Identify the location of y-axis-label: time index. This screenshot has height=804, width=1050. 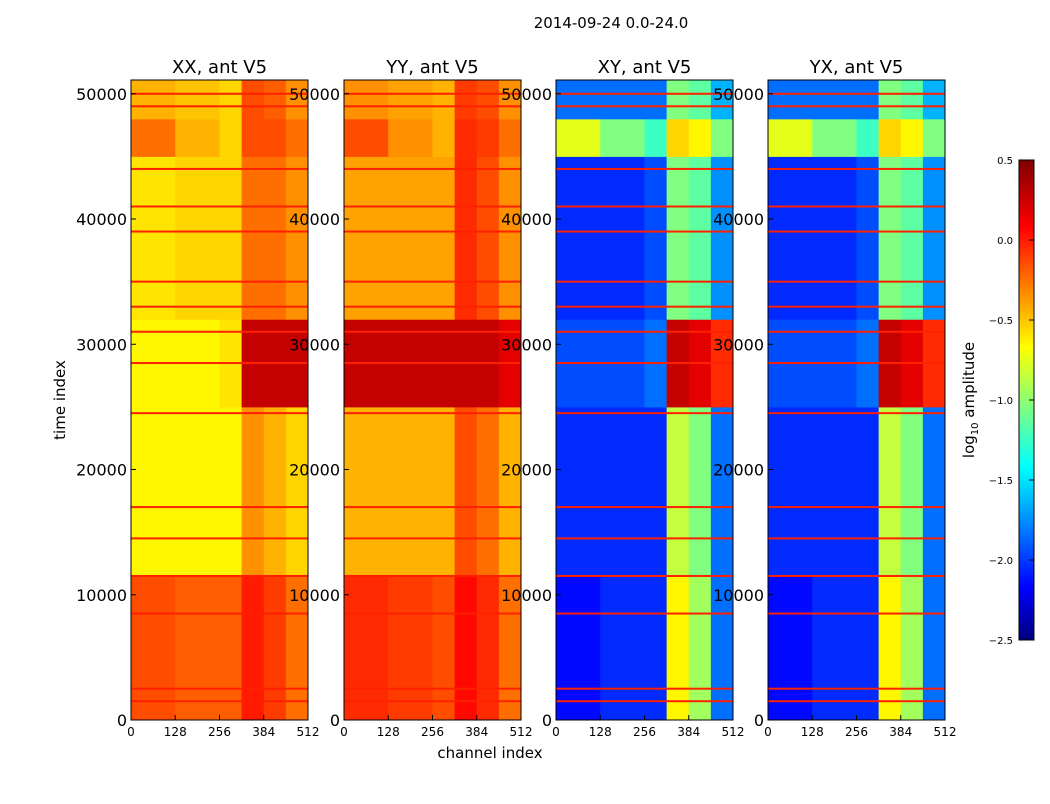
(60, 400).